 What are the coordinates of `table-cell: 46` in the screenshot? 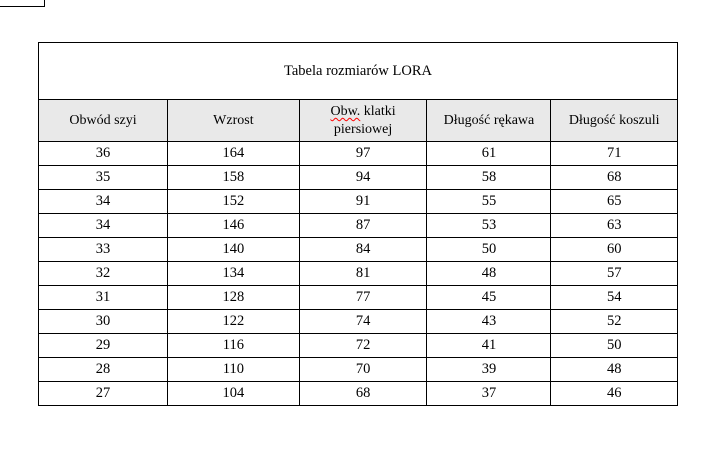 It's located at (614, 393).